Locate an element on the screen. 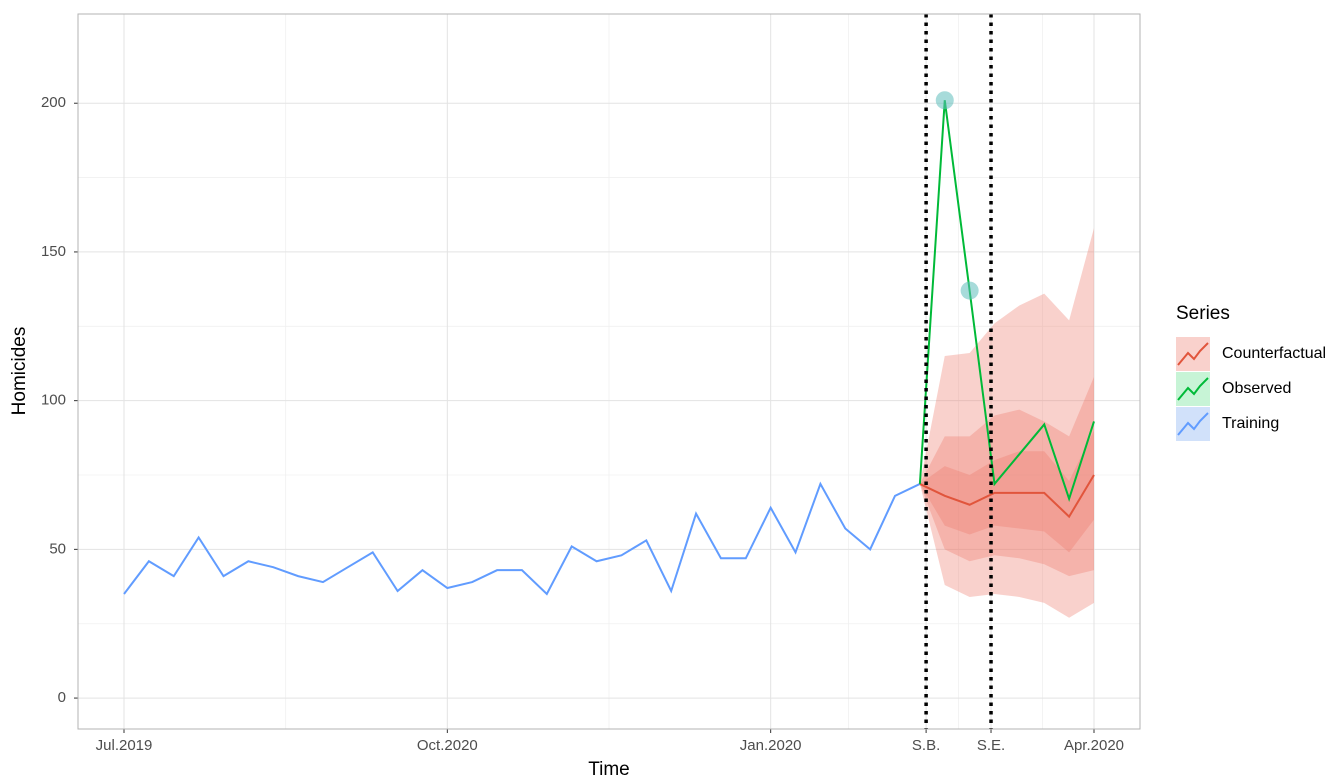 This screenshot has height=780, width=1340. legend-title: Series is located at coordinates (1203, 313).